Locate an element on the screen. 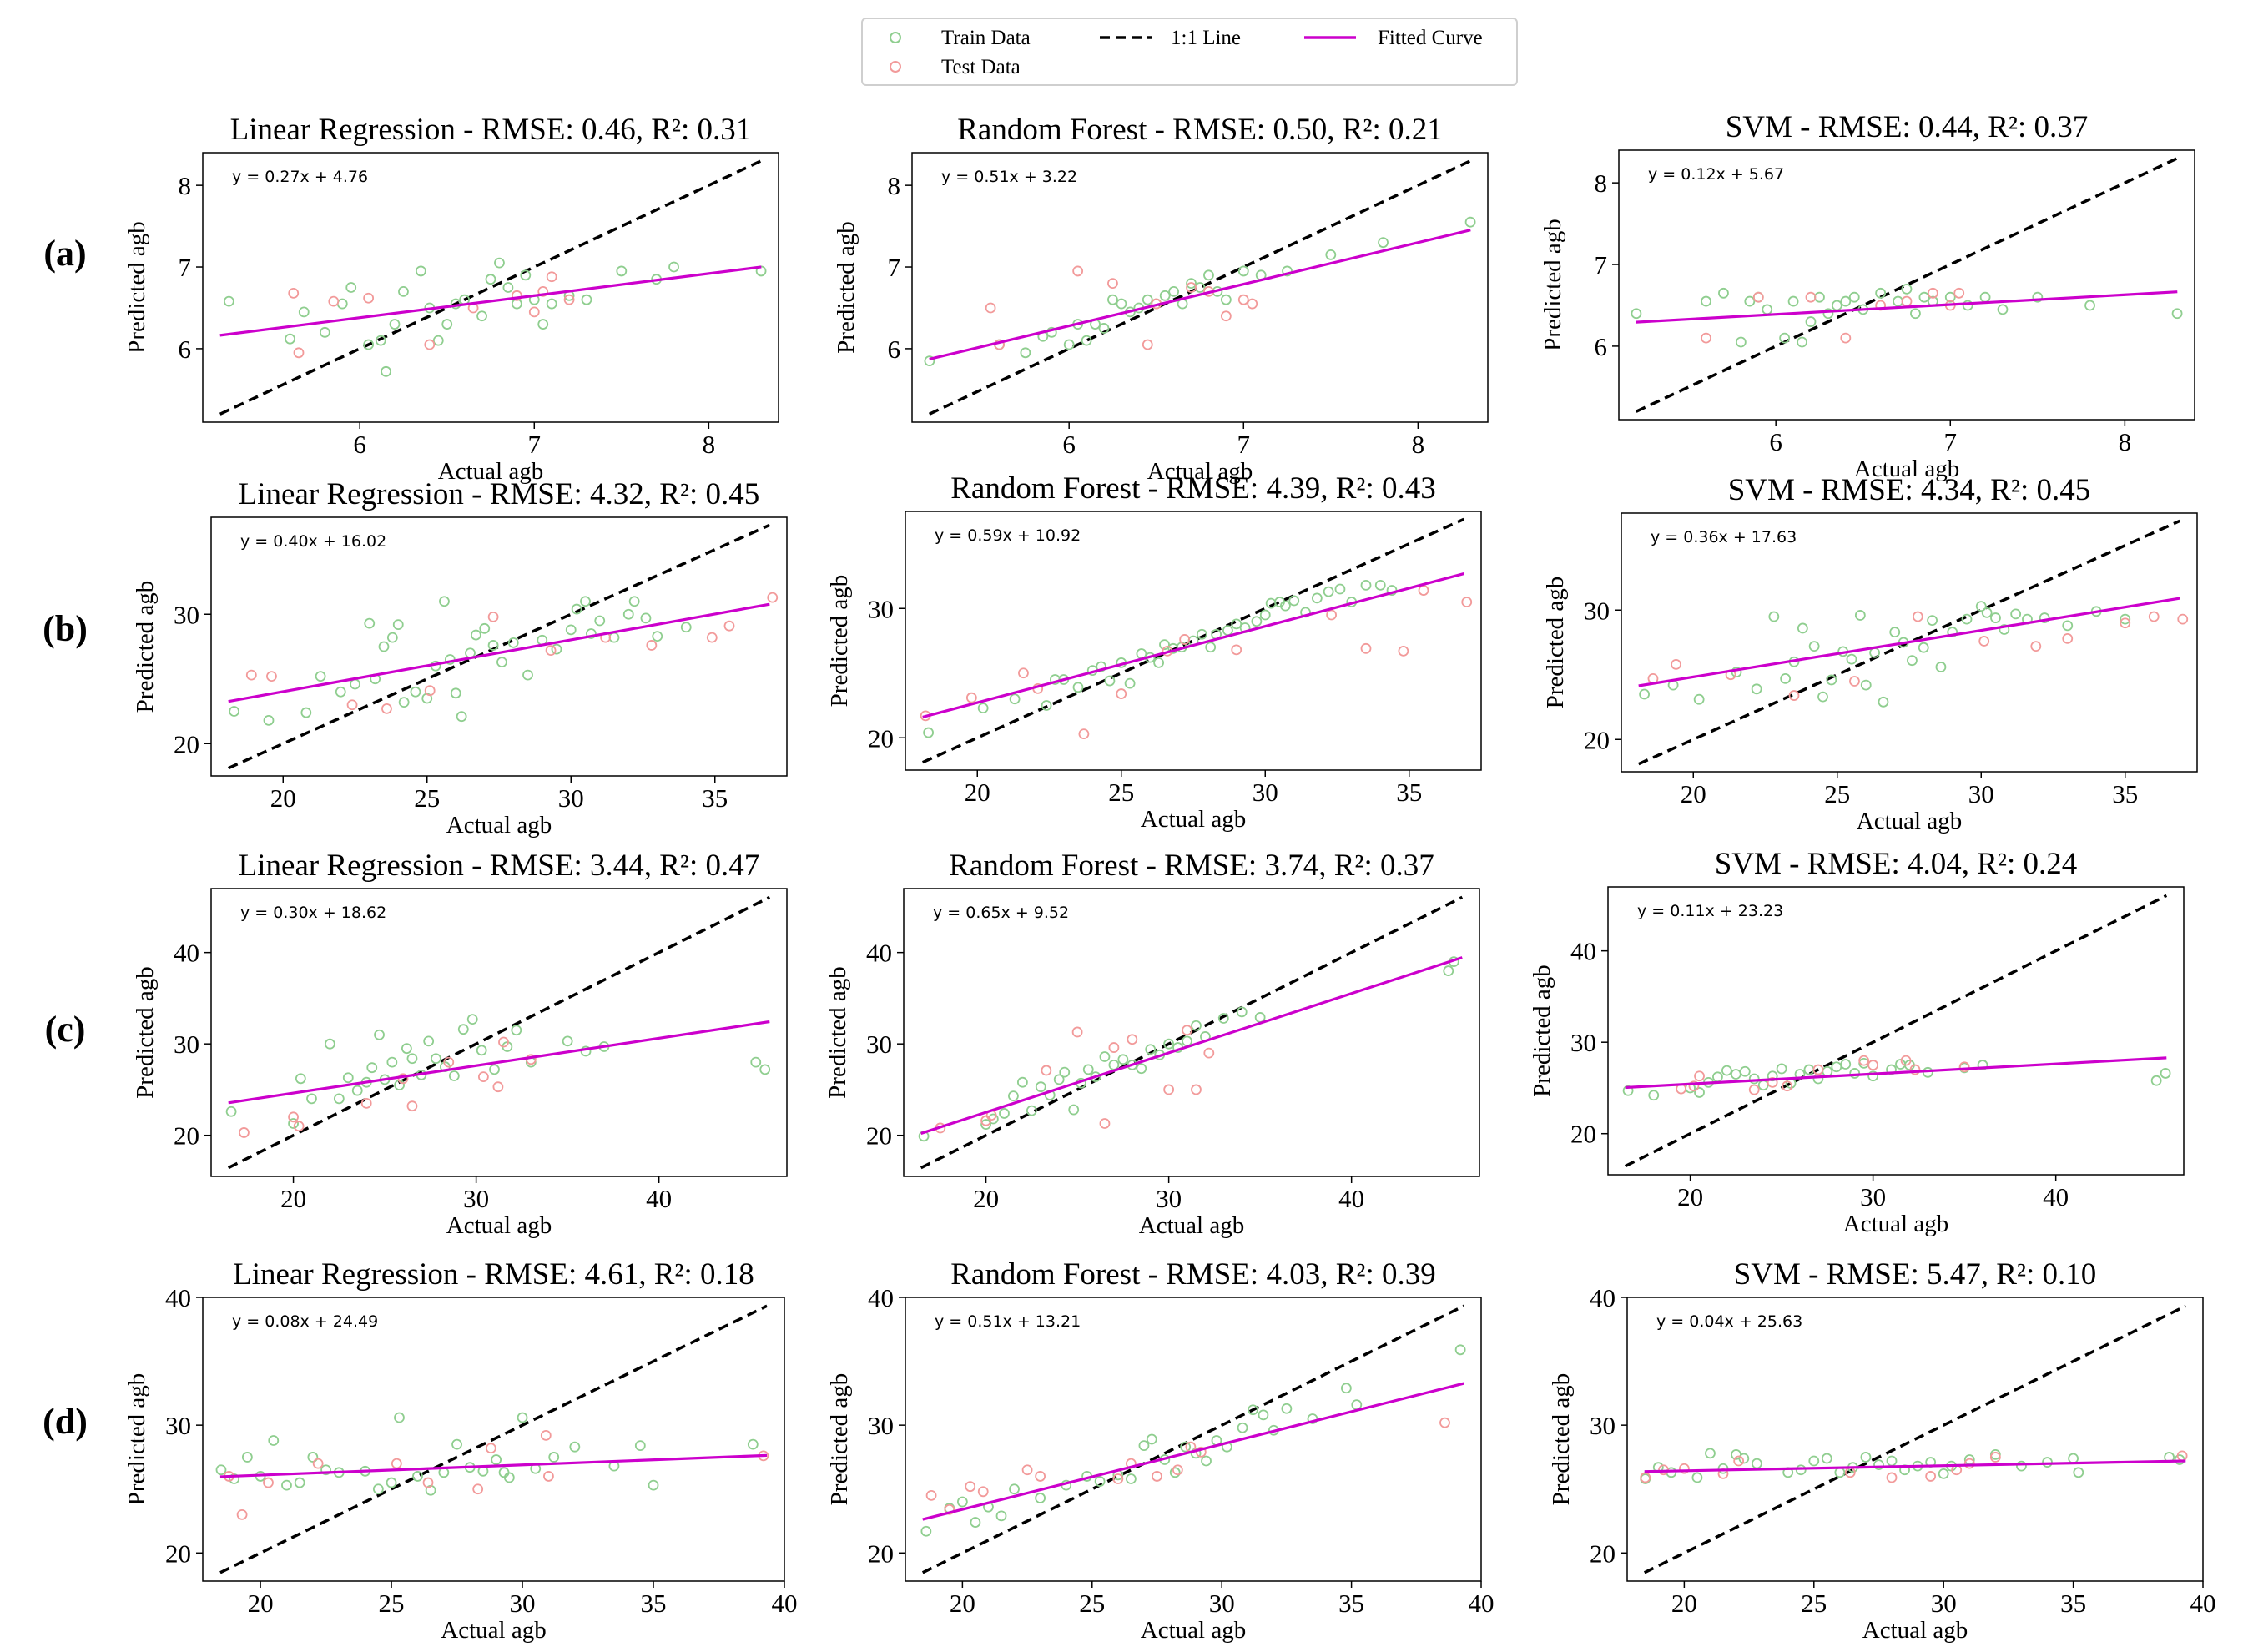 The image size is (2243, 1652). x-tick-label: 8 is located at coordinates (2126, 442).